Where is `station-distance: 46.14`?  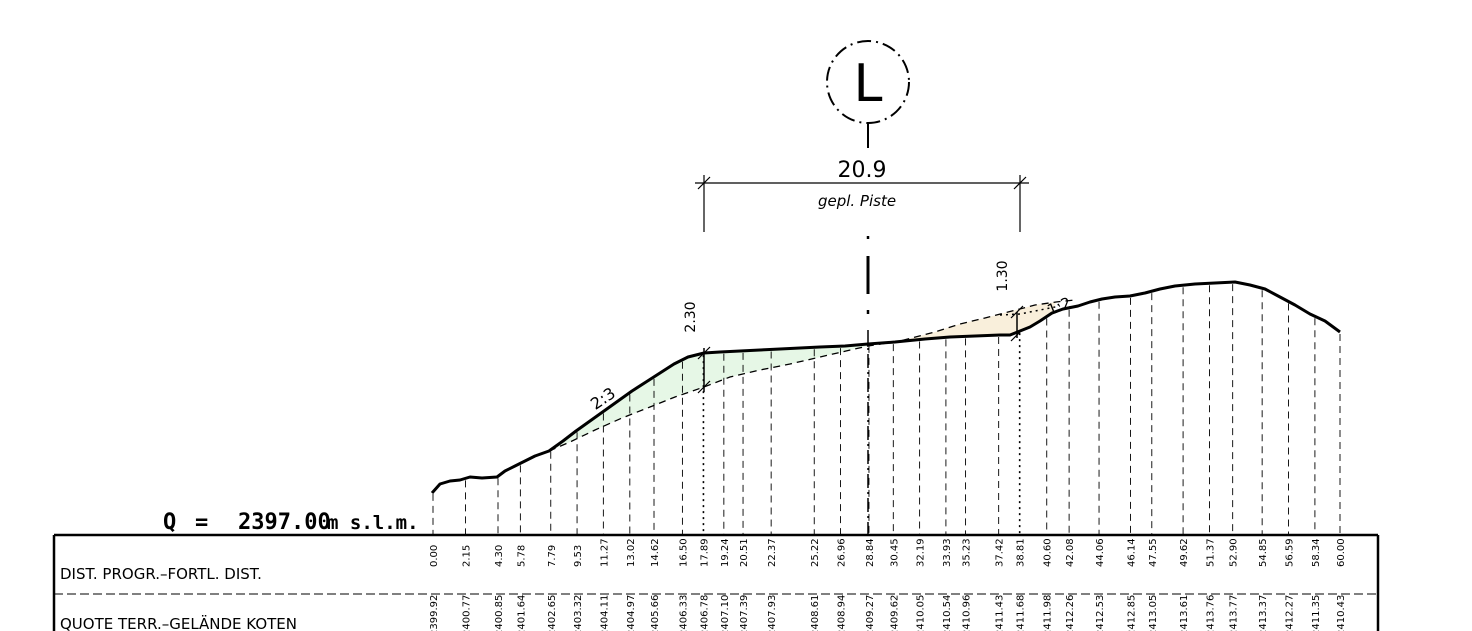
station-distance: 46.14 is located at coordinates (1131, 552).